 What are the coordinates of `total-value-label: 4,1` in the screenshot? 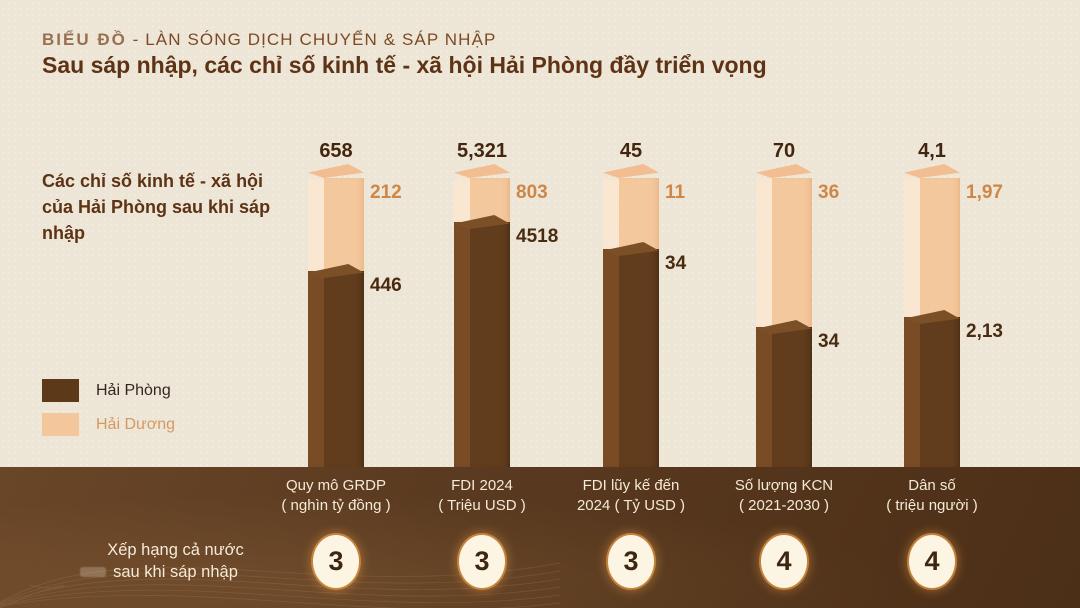 It's located at (932, 151).